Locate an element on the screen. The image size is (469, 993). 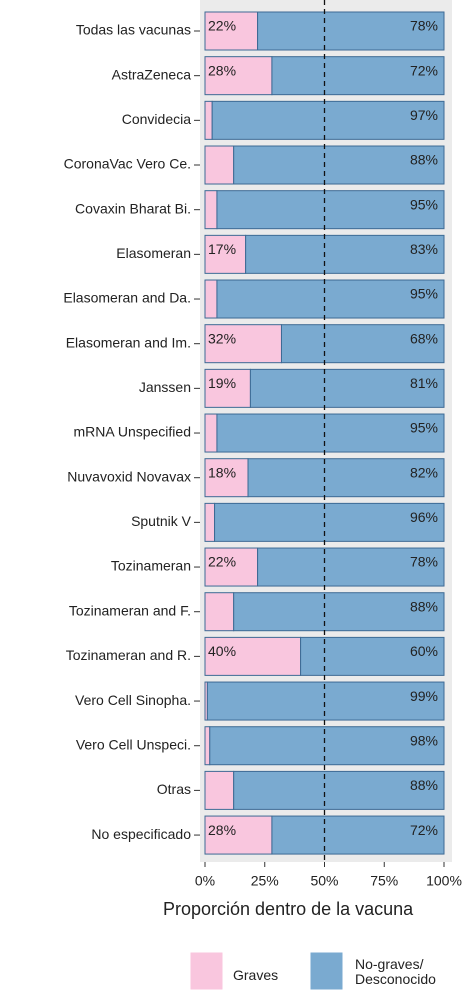
y-tick-label: AstraZeneca is located at coordinates (152, 74).